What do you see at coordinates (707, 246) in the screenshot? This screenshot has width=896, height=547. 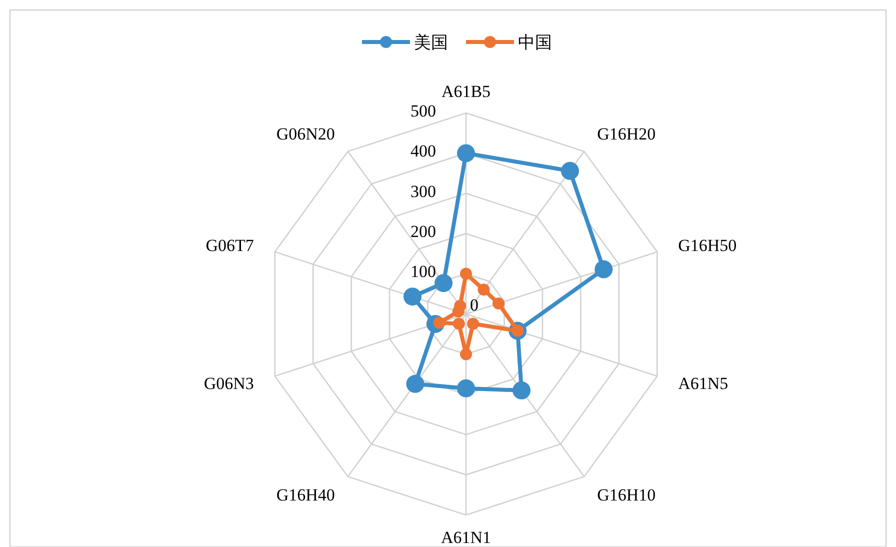 I see `spoke-label: G16H50` at bounding box center [707, 246].